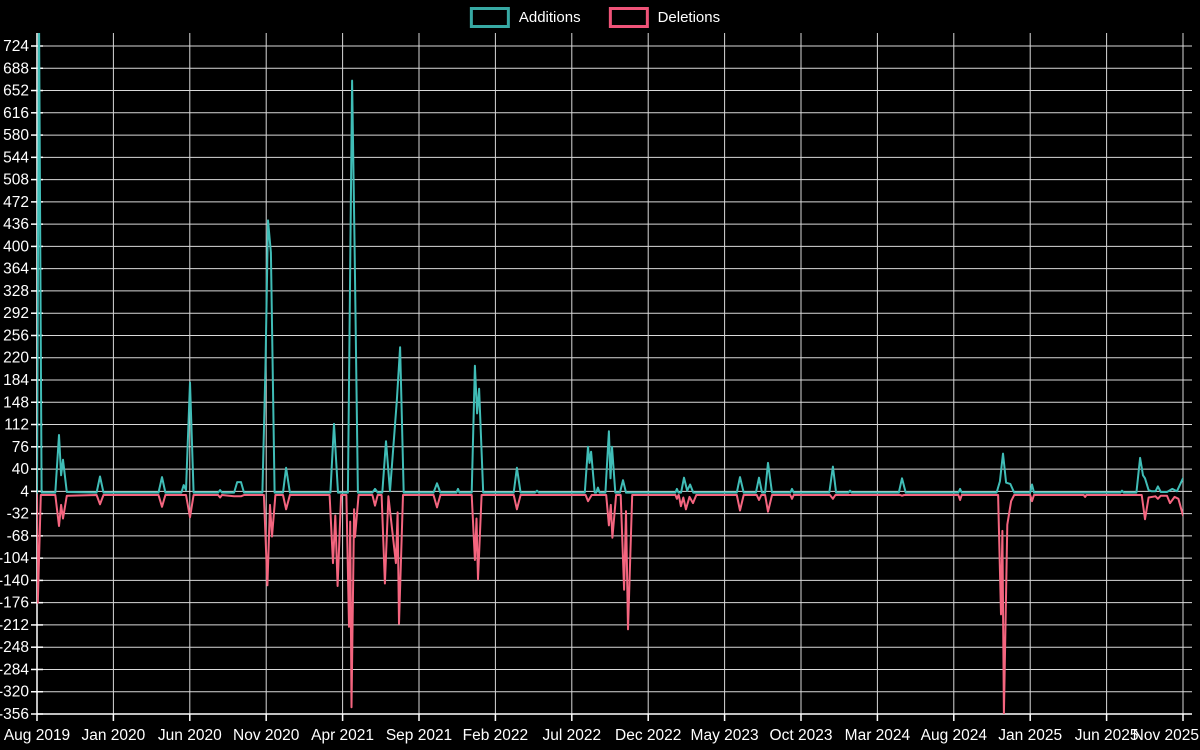 Image resolution: width=1200 pixels, height=750 pixels. Describe the element at coordinates (114, 735) in the screenshot. I see `x-tick-label: Jan 2020` at that location.